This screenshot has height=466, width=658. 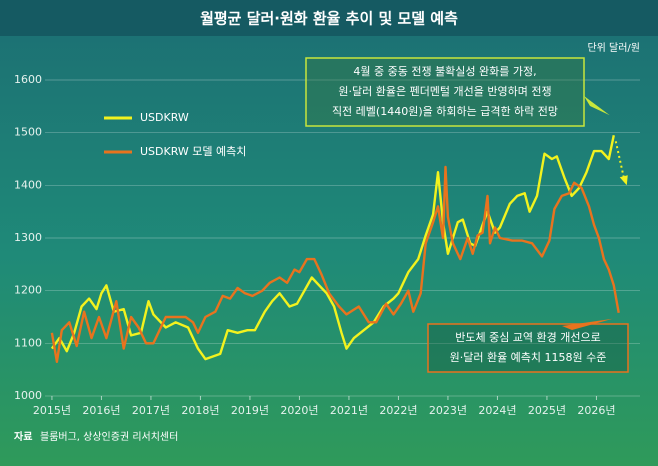 What do you see at coordinates (28, 237) in the screenshot?
I see `y-tick-label: 1300` at bounding box center [28, 237].